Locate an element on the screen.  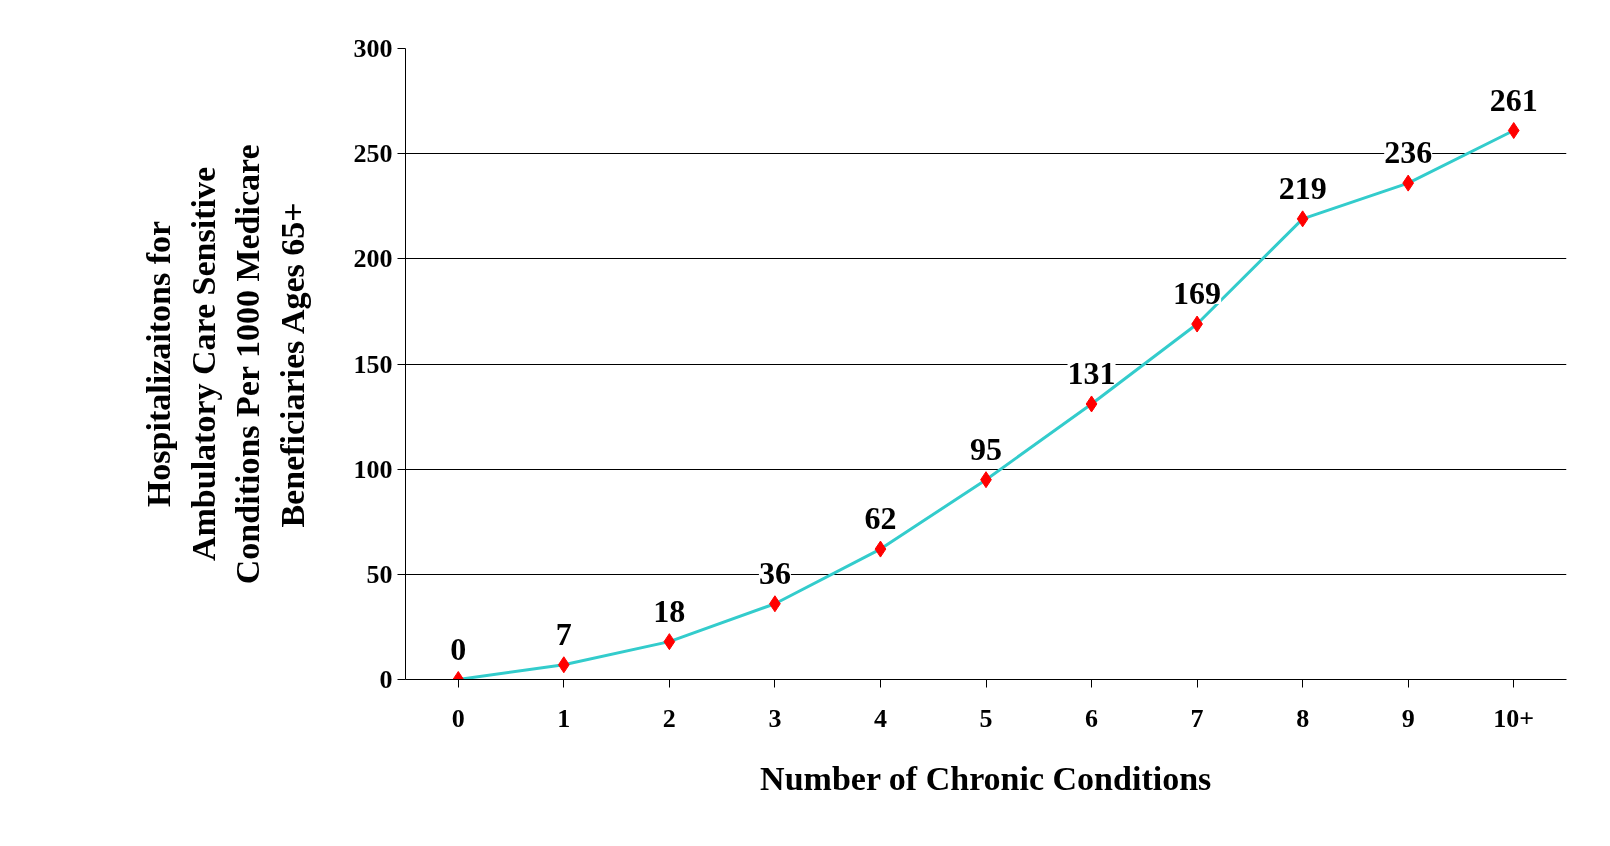
x-tick-label: 7 is located at coordinates (1197, 718).